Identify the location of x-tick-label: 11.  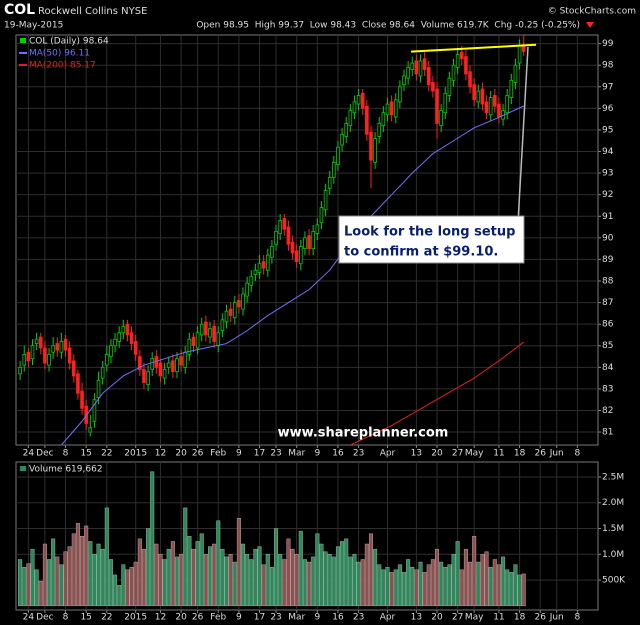
(498, 454).